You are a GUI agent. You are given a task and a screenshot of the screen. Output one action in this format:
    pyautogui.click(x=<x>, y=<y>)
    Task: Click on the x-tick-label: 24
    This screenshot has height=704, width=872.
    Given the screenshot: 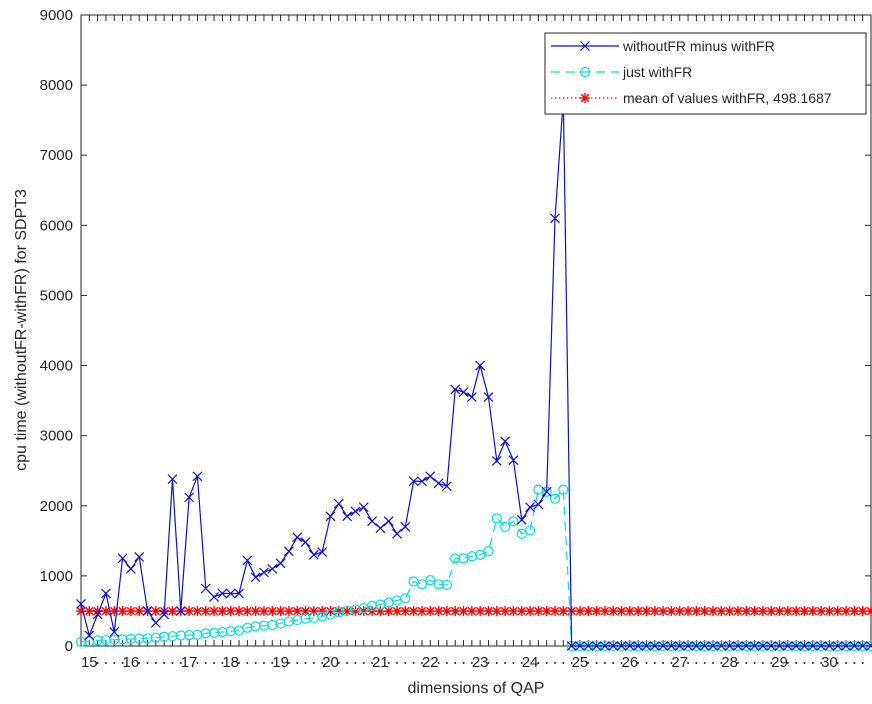 What is the action you would take?
    pyautogui.click(x=530, y=662)
    